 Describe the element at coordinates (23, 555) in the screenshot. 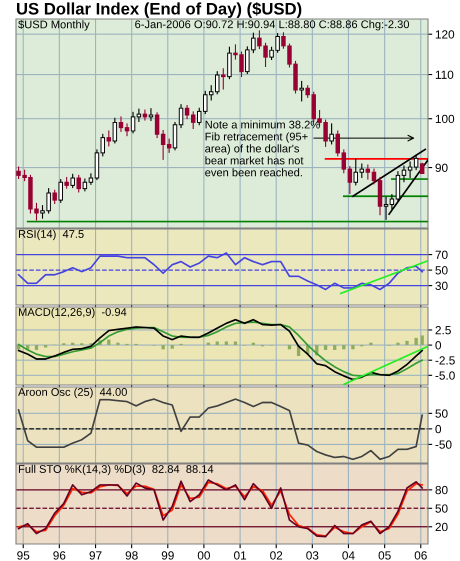

I see `x-tick-label: 95` at that location.